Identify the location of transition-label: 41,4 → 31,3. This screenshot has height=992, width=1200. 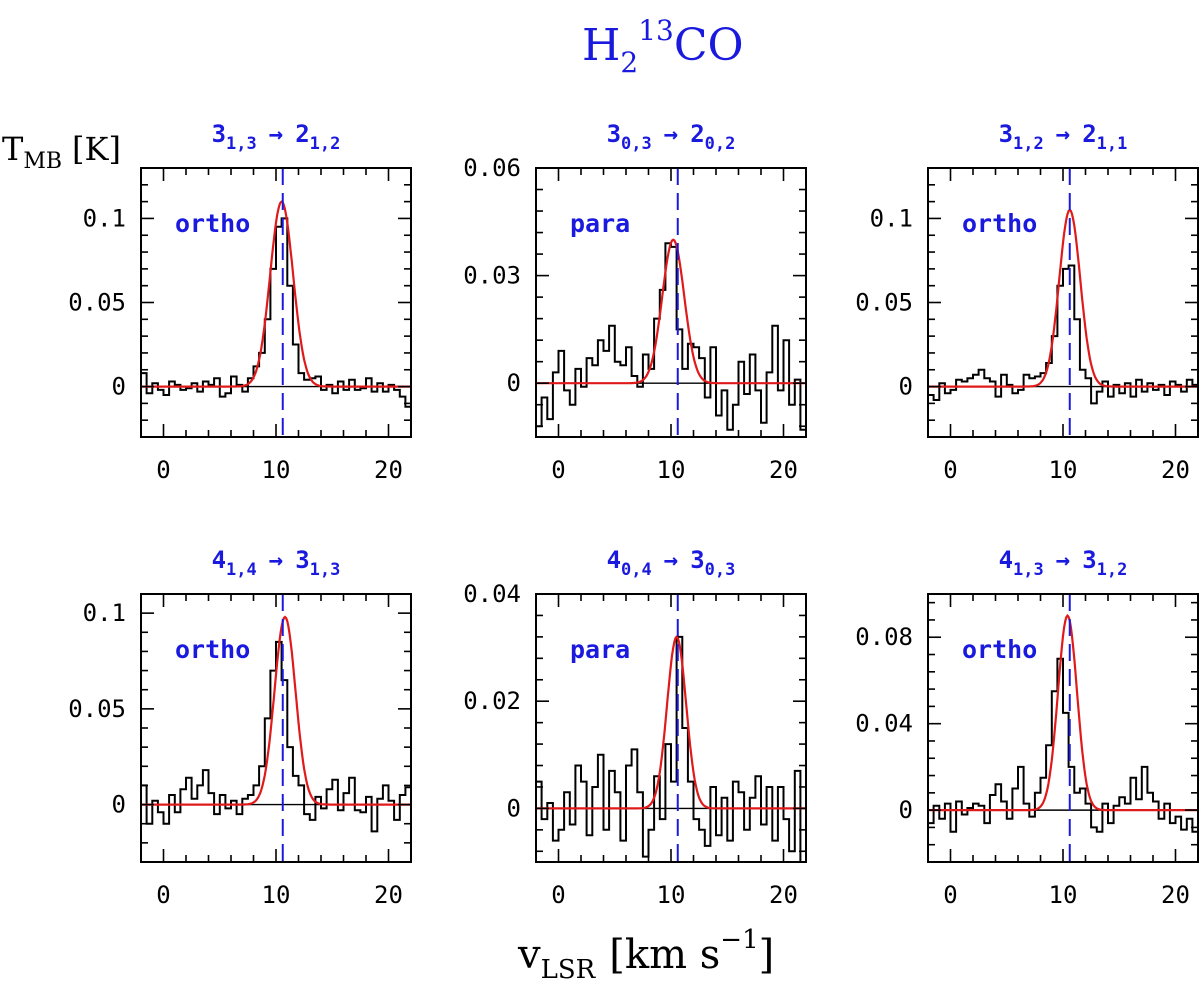
(276, 563).